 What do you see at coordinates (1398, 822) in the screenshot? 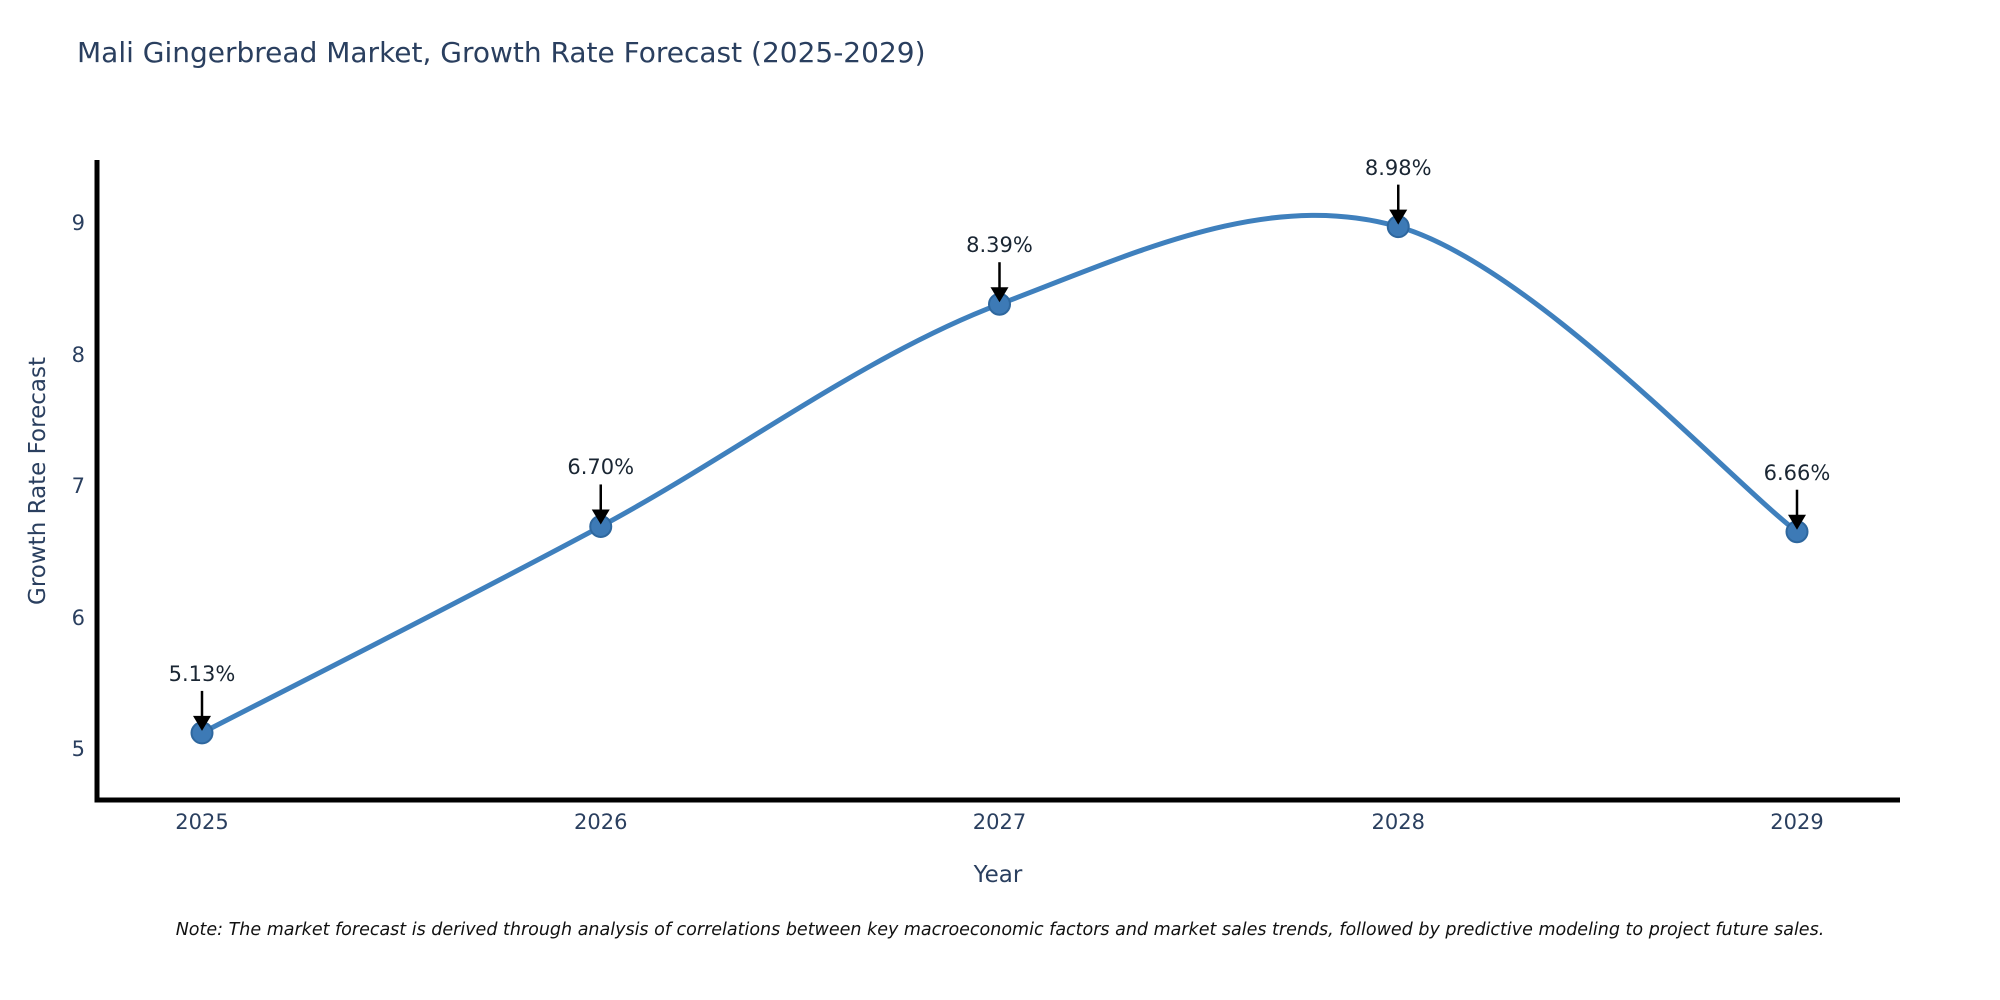
I see `x-tick-label: 2028` at bounding box center [1398, 822].